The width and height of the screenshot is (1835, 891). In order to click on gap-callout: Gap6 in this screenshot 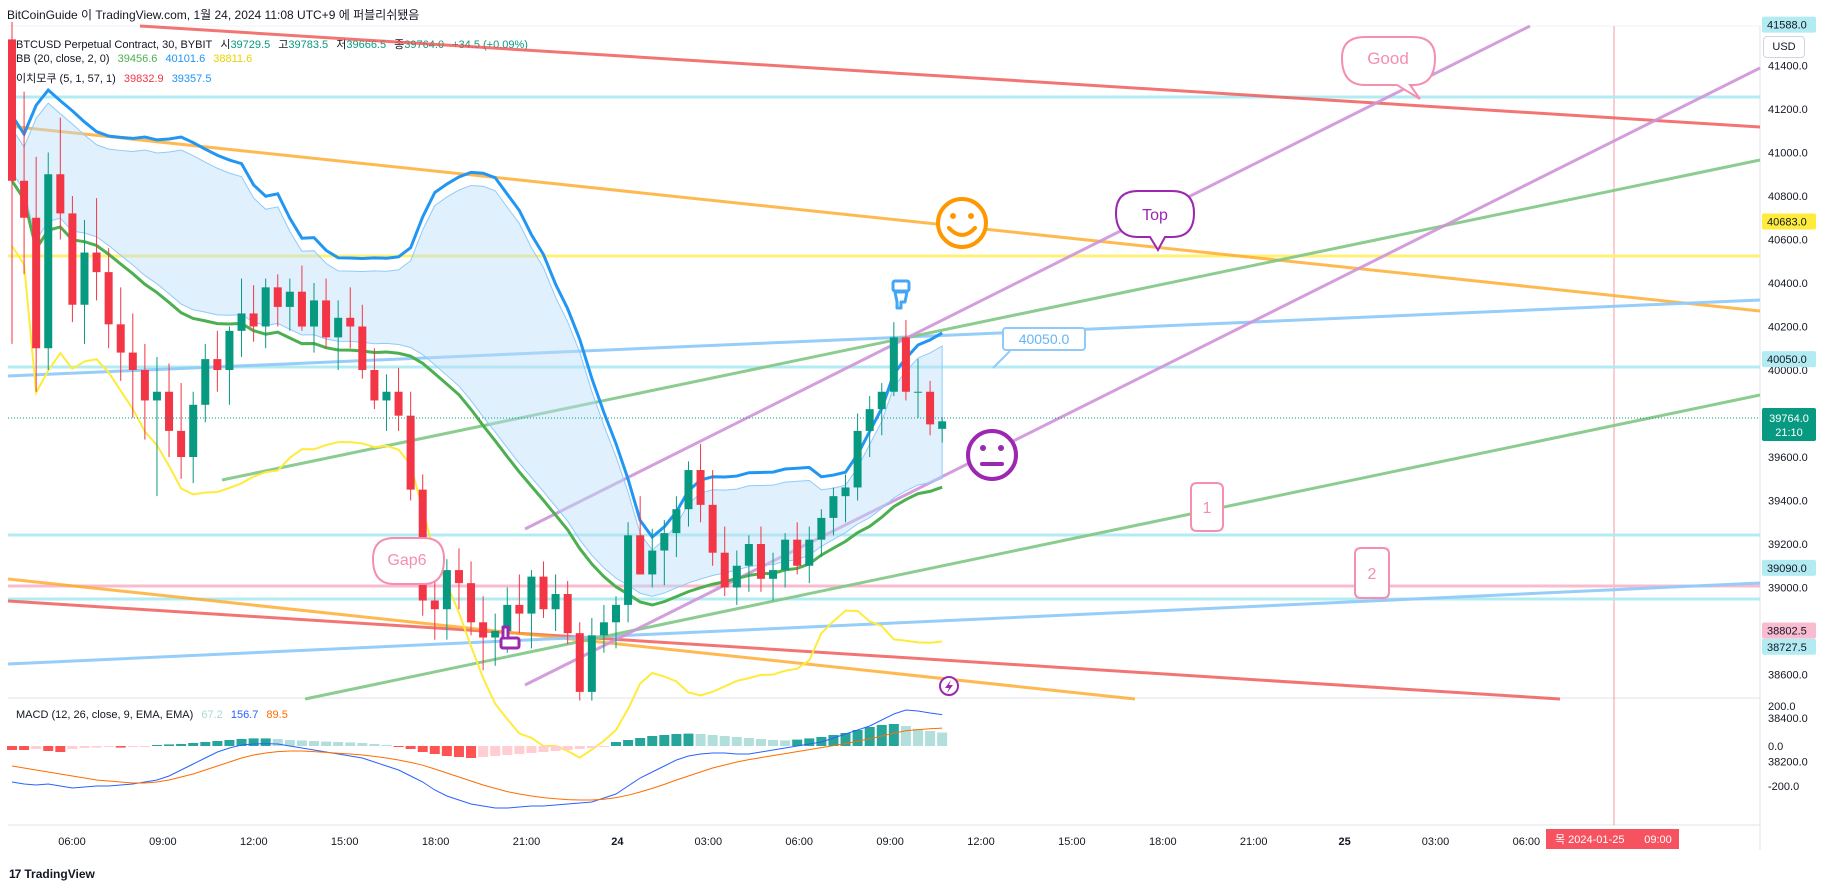, I will do `click(408, 561)`.